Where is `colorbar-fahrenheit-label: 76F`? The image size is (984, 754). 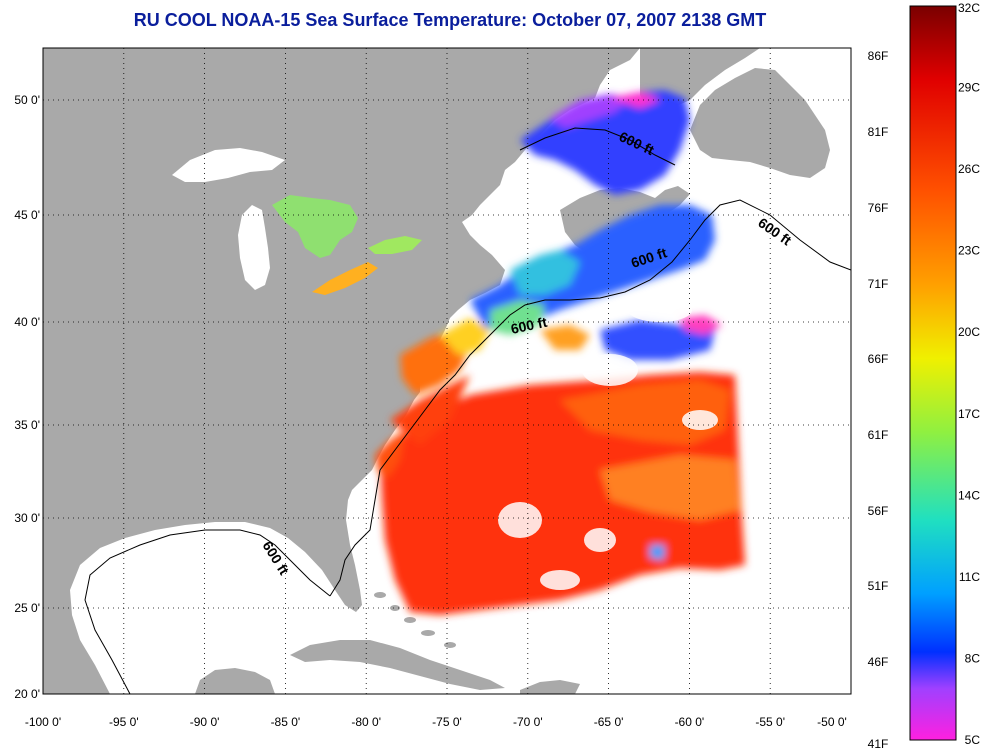 colorbar-fahrenheit-label: 76F is located at coordinates (878, 208).